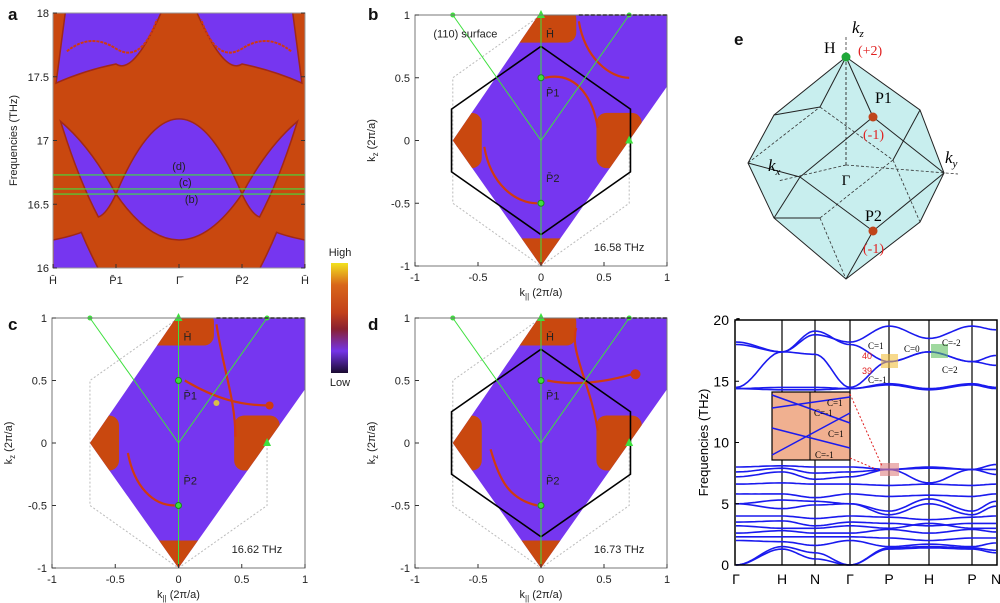 Image resolution: width=1000 pixels, height=603 pixels. Describe the element at coordinates (415, 278) in the screenshot. I see `x-tick-label: -1` at that location.